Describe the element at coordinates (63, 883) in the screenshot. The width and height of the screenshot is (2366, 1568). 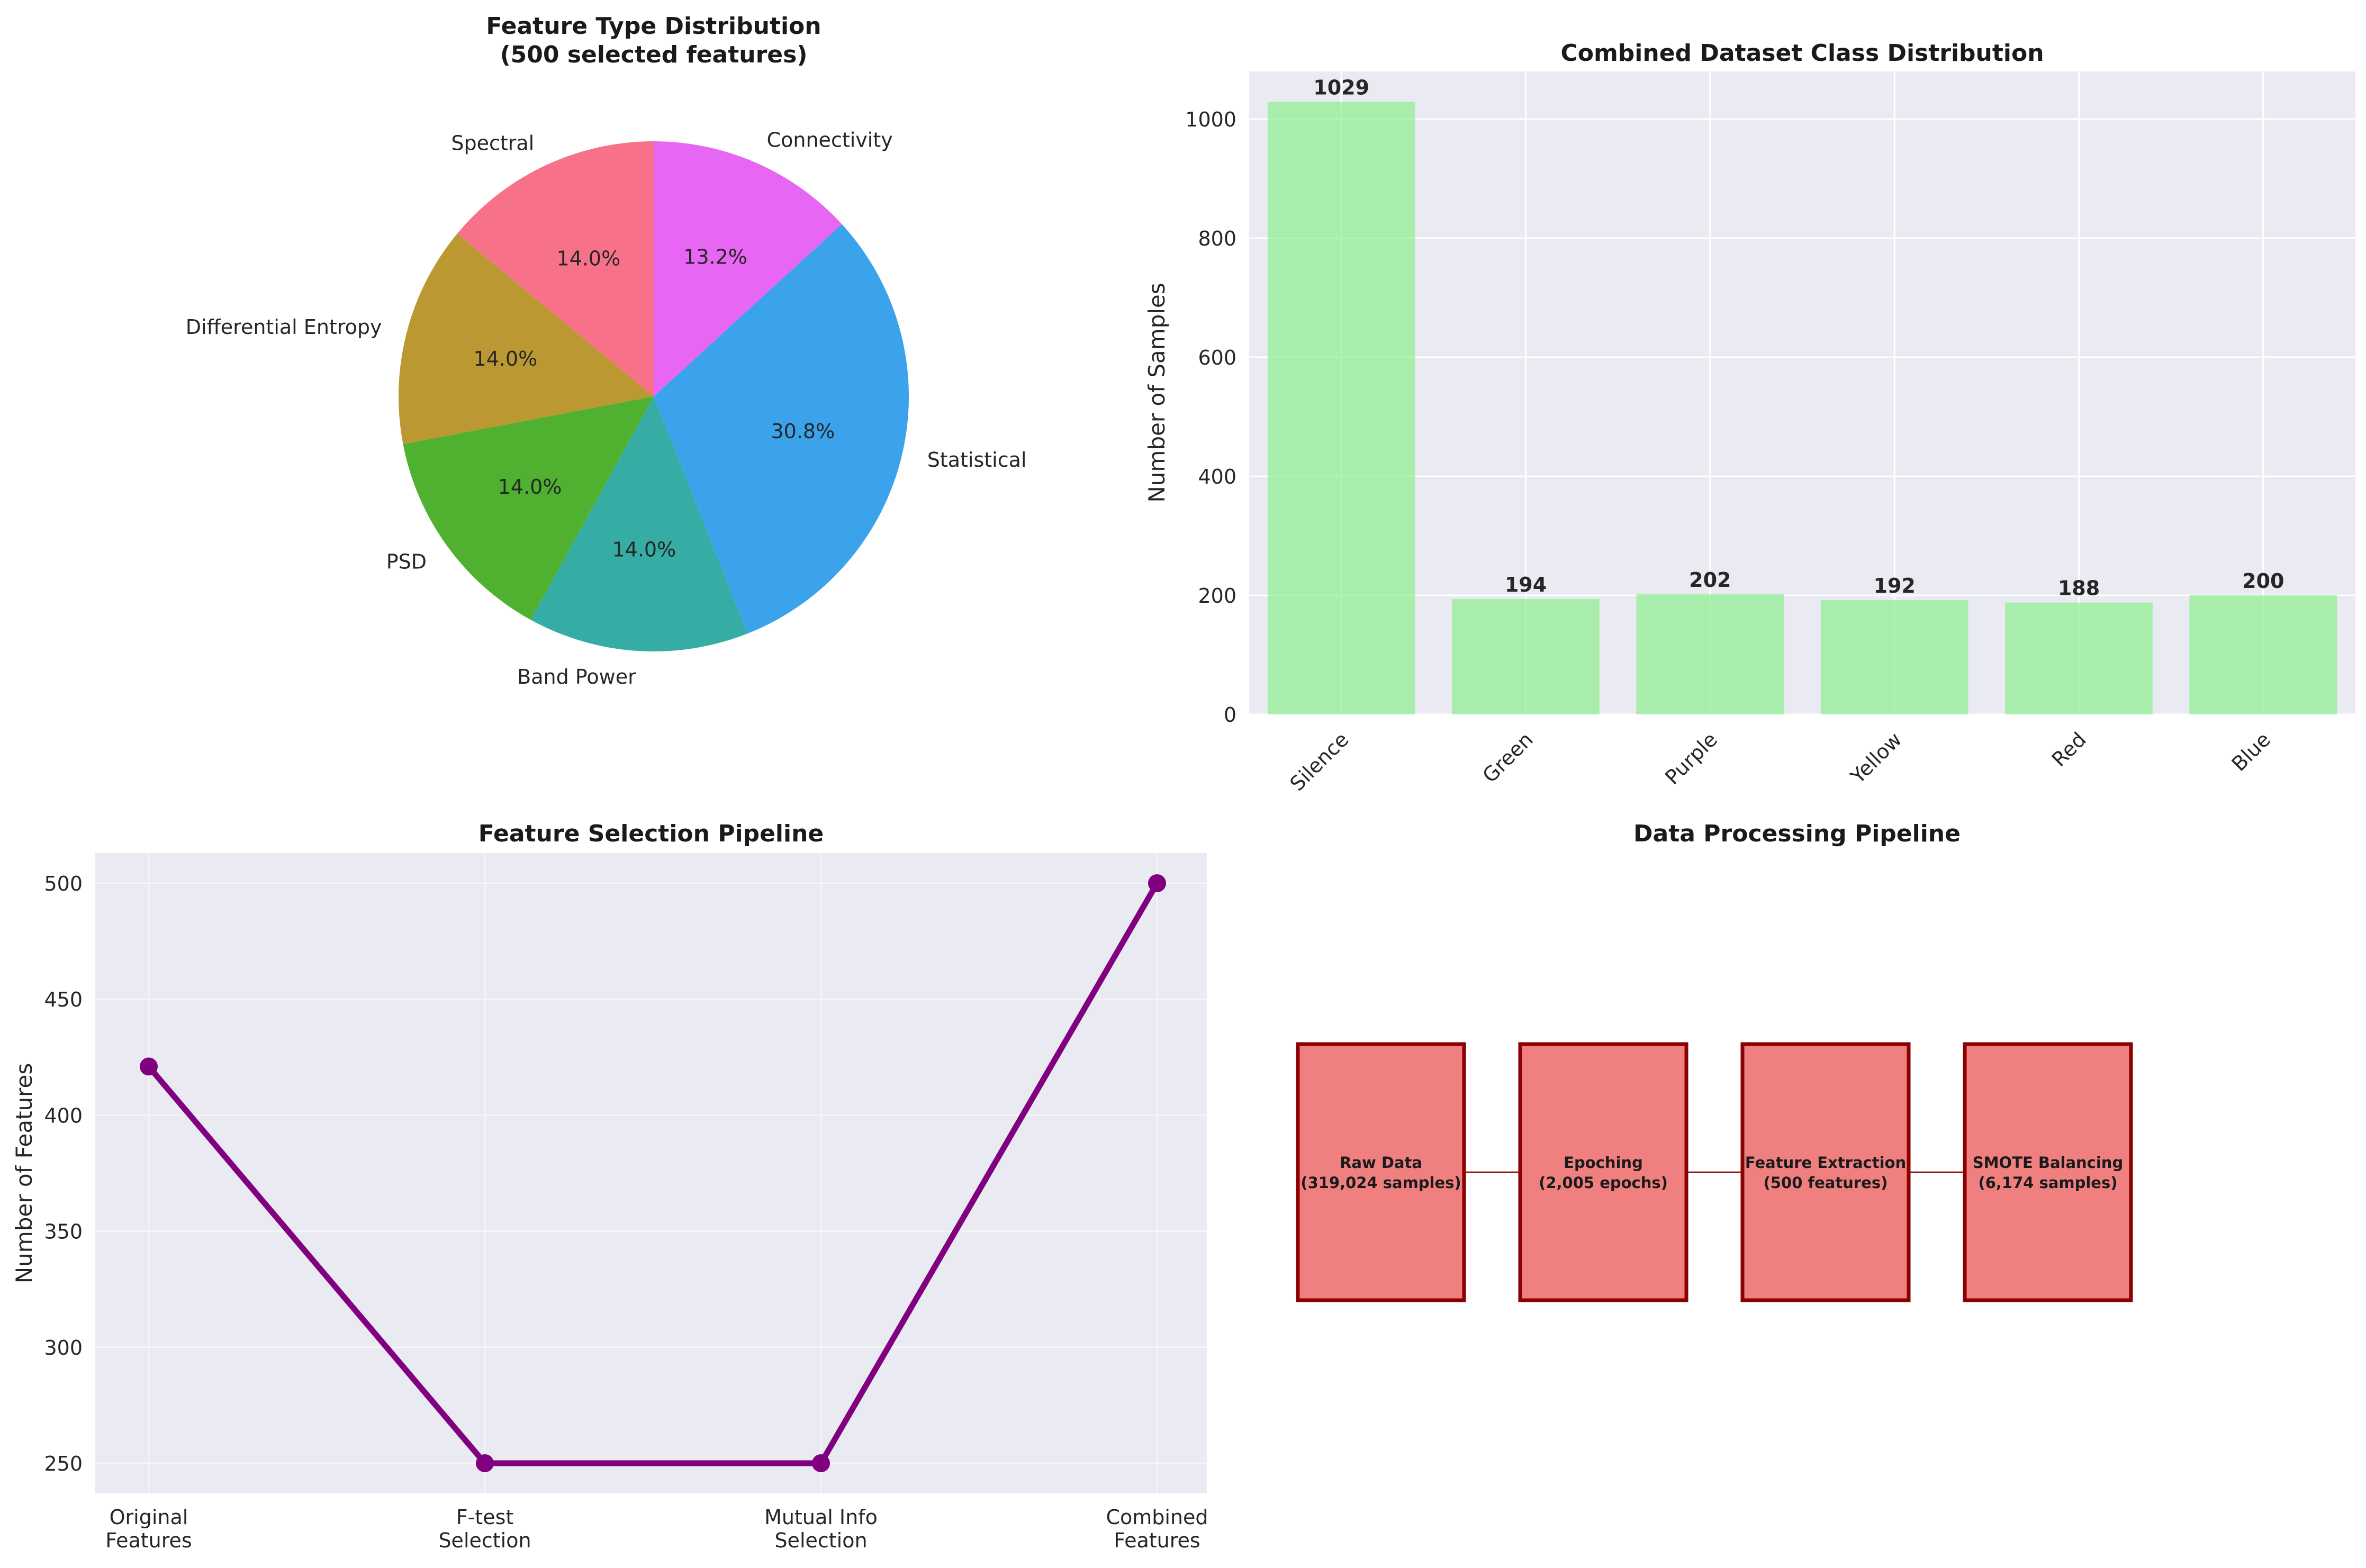
I see `line-y-tick-label: 500` at that location.